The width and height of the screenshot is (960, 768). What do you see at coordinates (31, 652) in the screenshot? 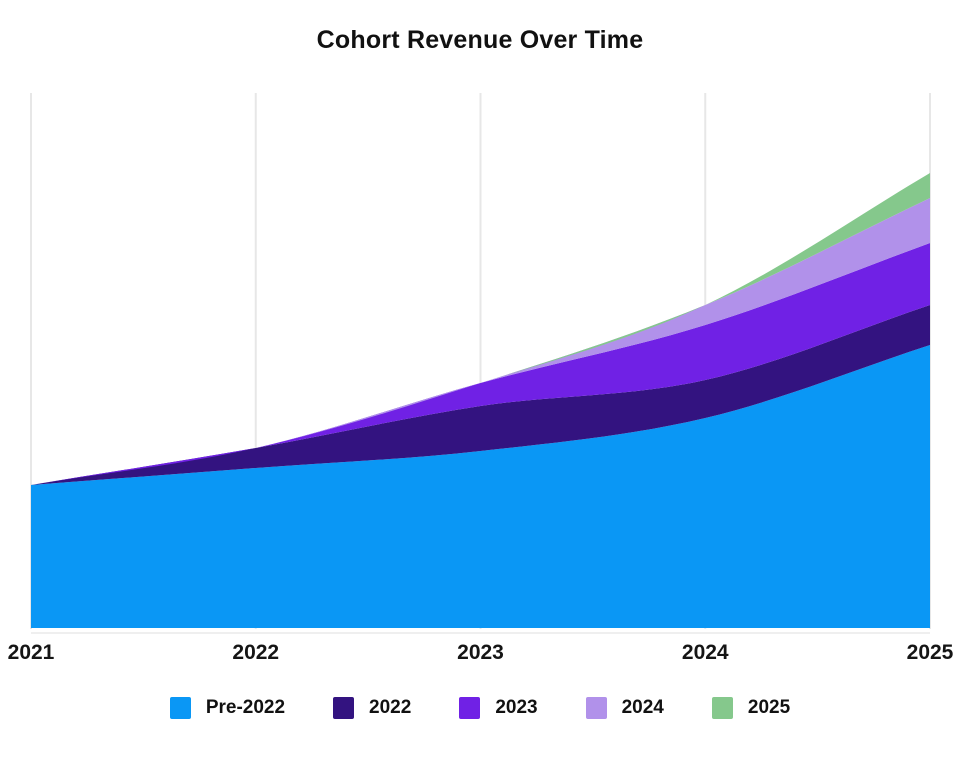
I see `x-axis-label-2021: 2021` at bounding box center [31, 652].